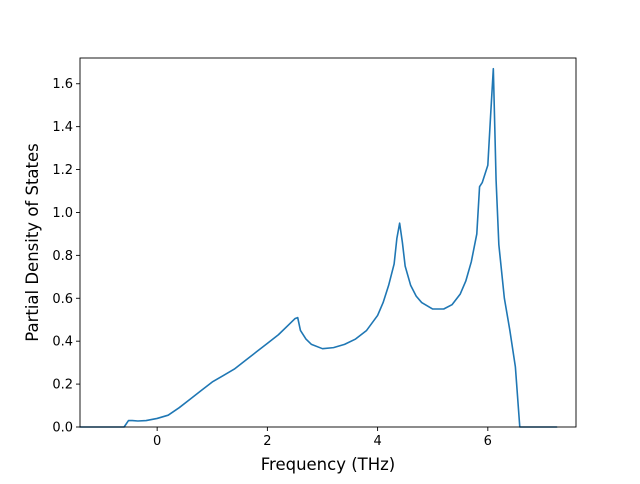  What do you see at coordinates (328, 464) in the screenshot?
I see `x-axis-title: Frequency (THz)` at bounding box center [328, 464].